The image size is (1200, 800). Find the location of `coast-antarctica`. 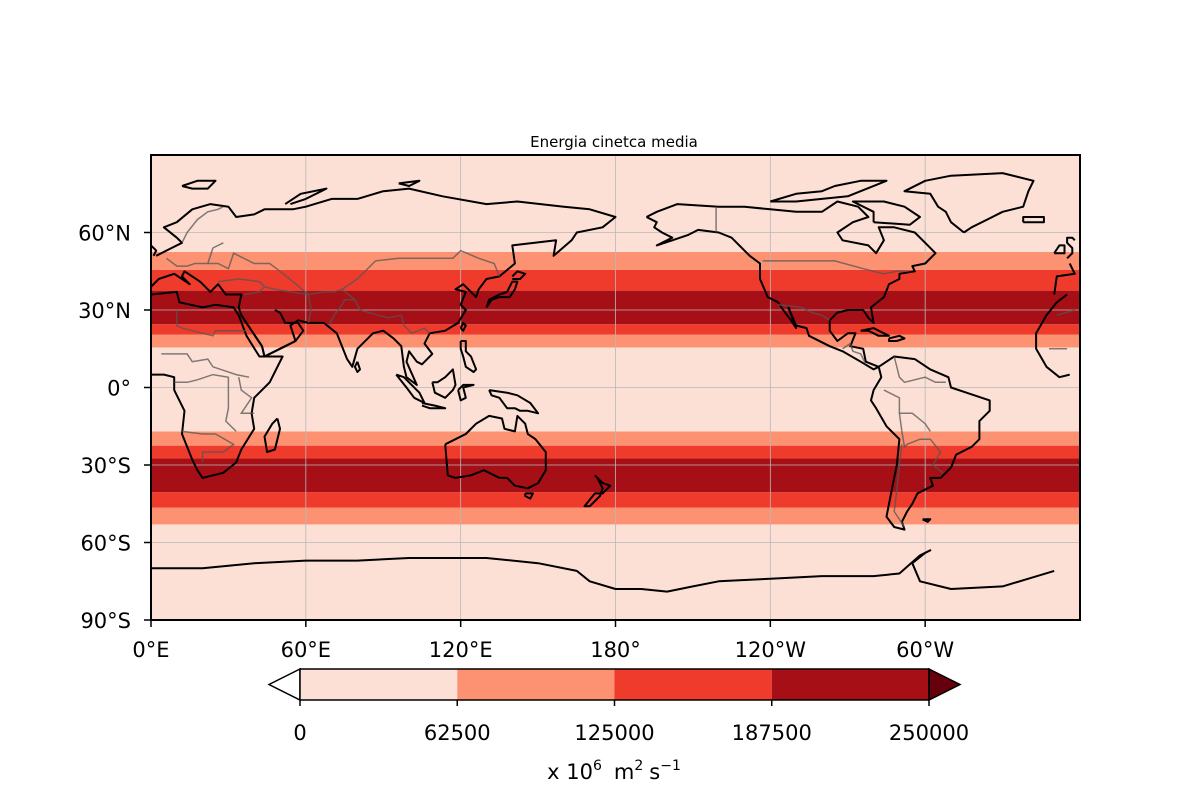

coast-antarctica is located at coordinates (603, 571).